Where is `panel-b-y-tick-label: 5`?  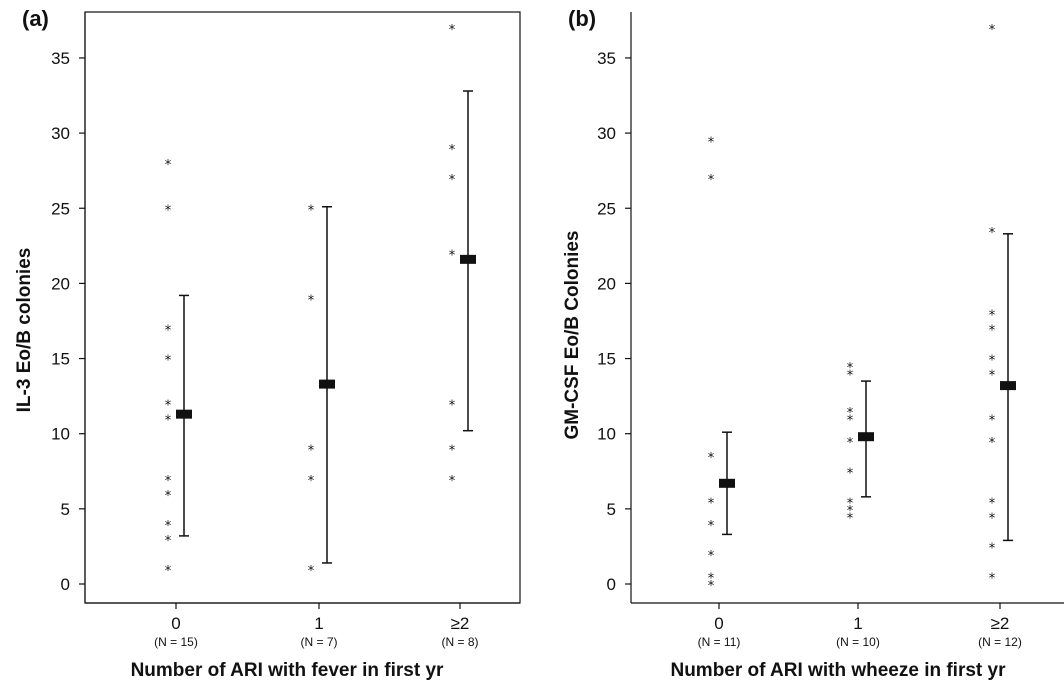 panel-b-y-tick-label: 5 is located at coordinates (611, 509).